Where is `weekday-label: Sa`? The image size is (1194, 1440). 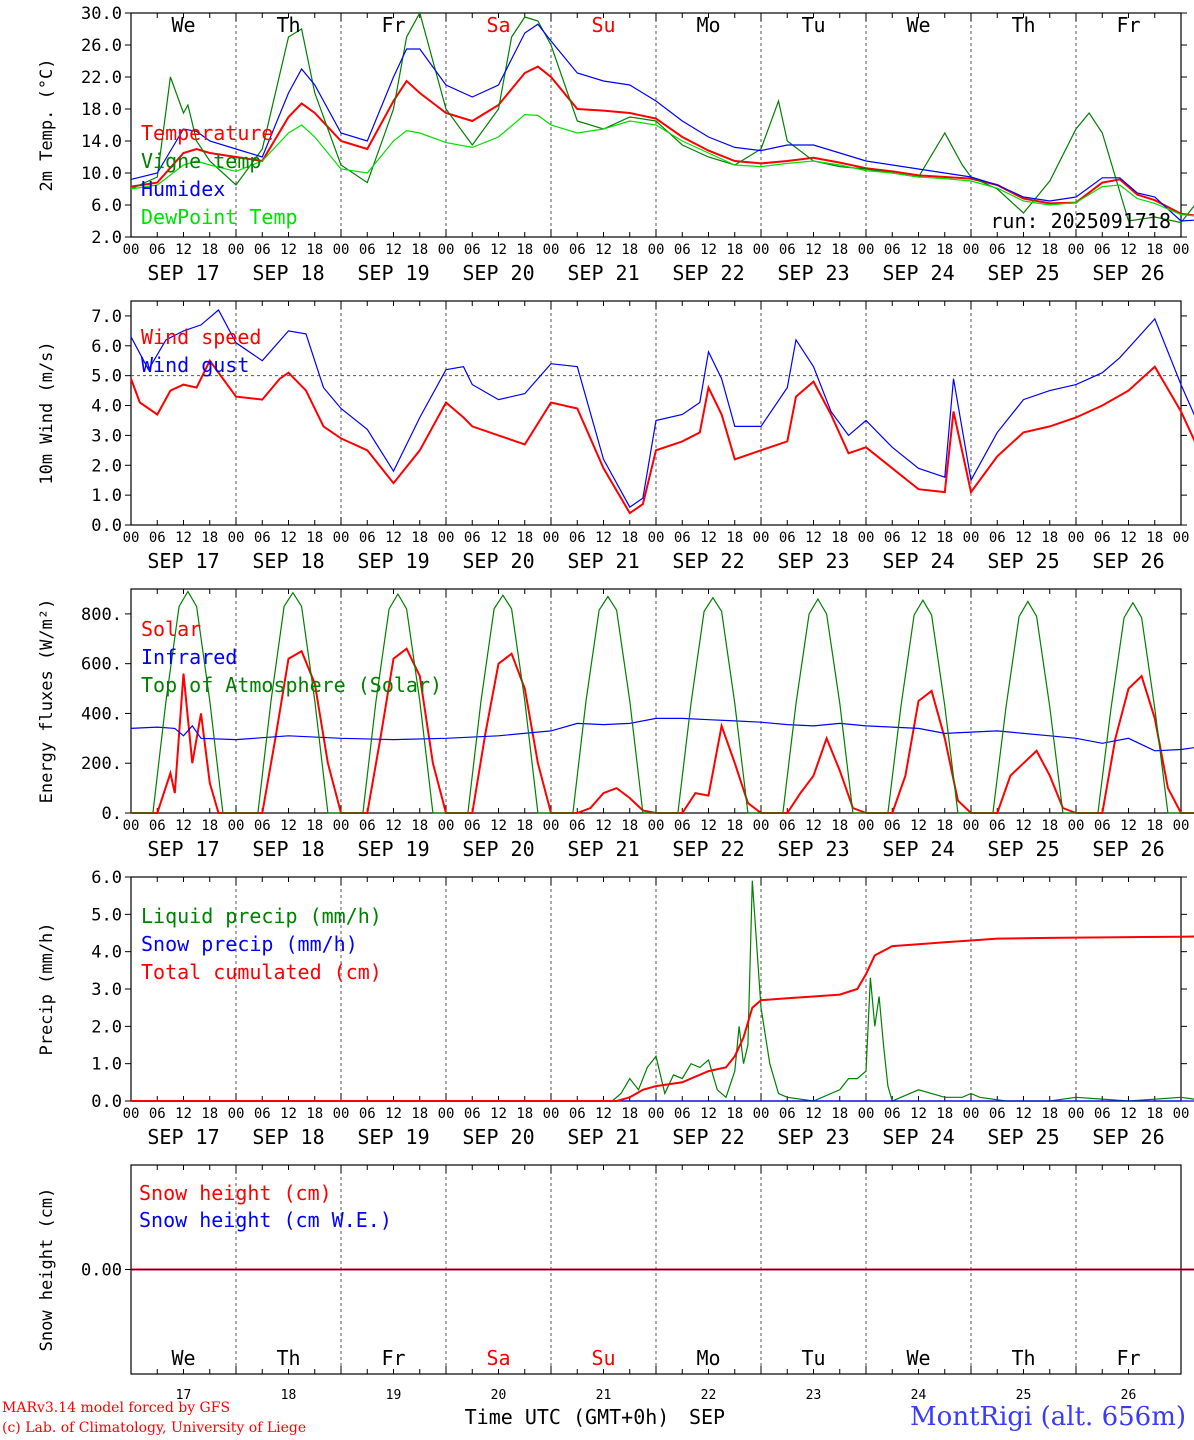
weekday-label: Sa is located at coordinates (498, 25).